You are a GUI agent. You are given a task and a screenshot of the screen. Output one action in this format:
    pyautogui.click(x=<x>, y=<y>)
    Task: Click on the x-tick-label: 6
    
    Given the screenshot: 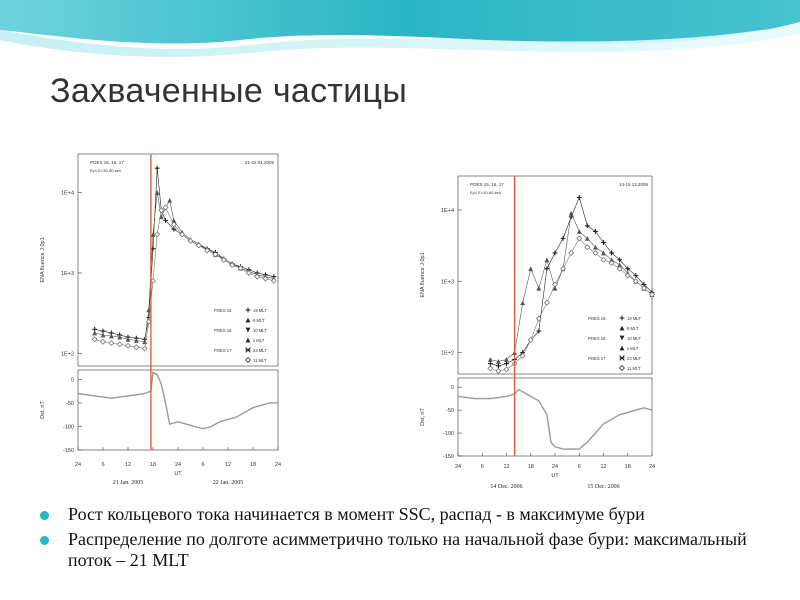 What is the action you would take?
    pyautogui.click(x=482, y=467)
    